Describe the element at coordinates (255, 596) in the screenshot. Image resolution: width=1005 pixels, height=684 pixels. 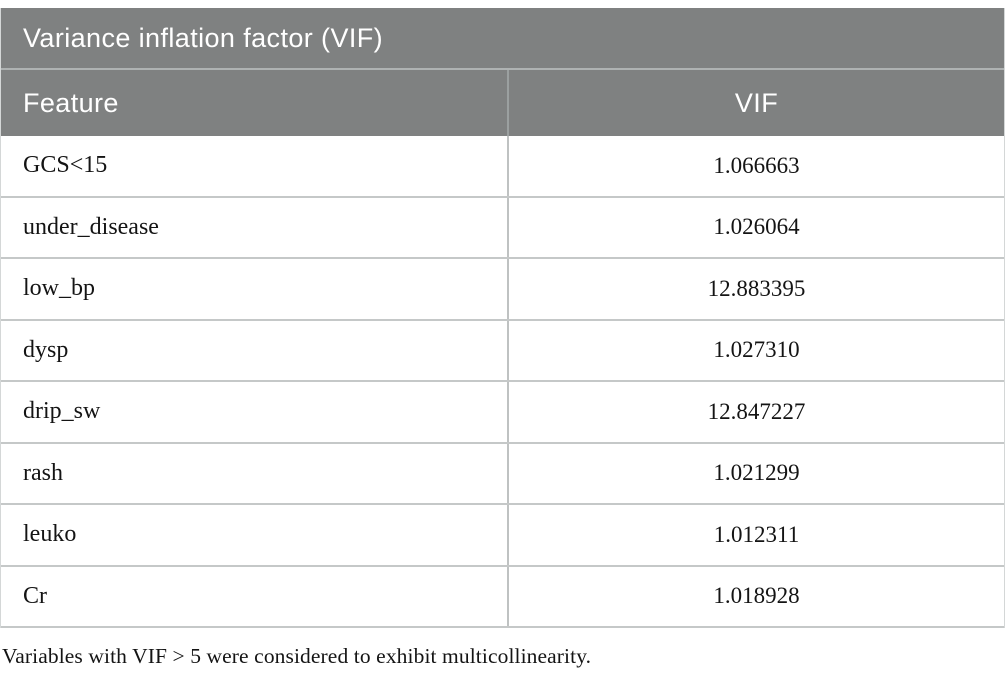
I see `feature-cell: Cr` at that location.